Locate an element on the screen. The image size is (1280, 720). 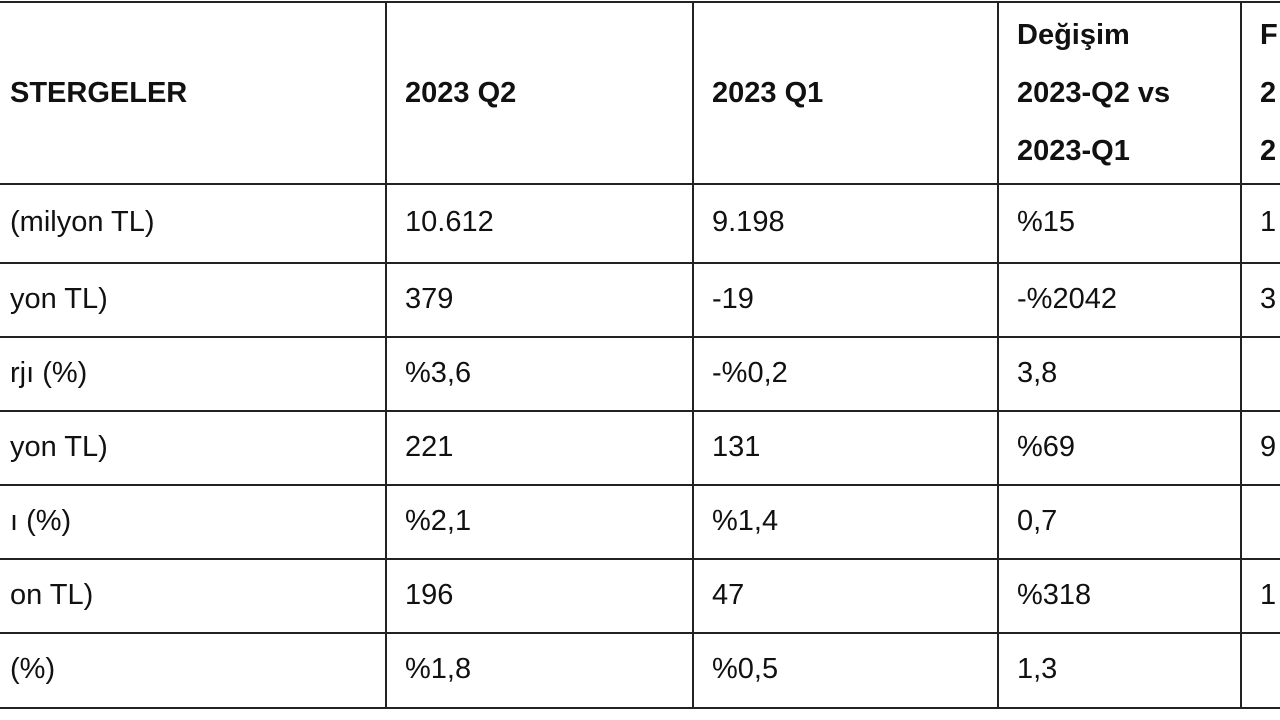
table-cell: ı (%) is located at coordinates (193, 522).